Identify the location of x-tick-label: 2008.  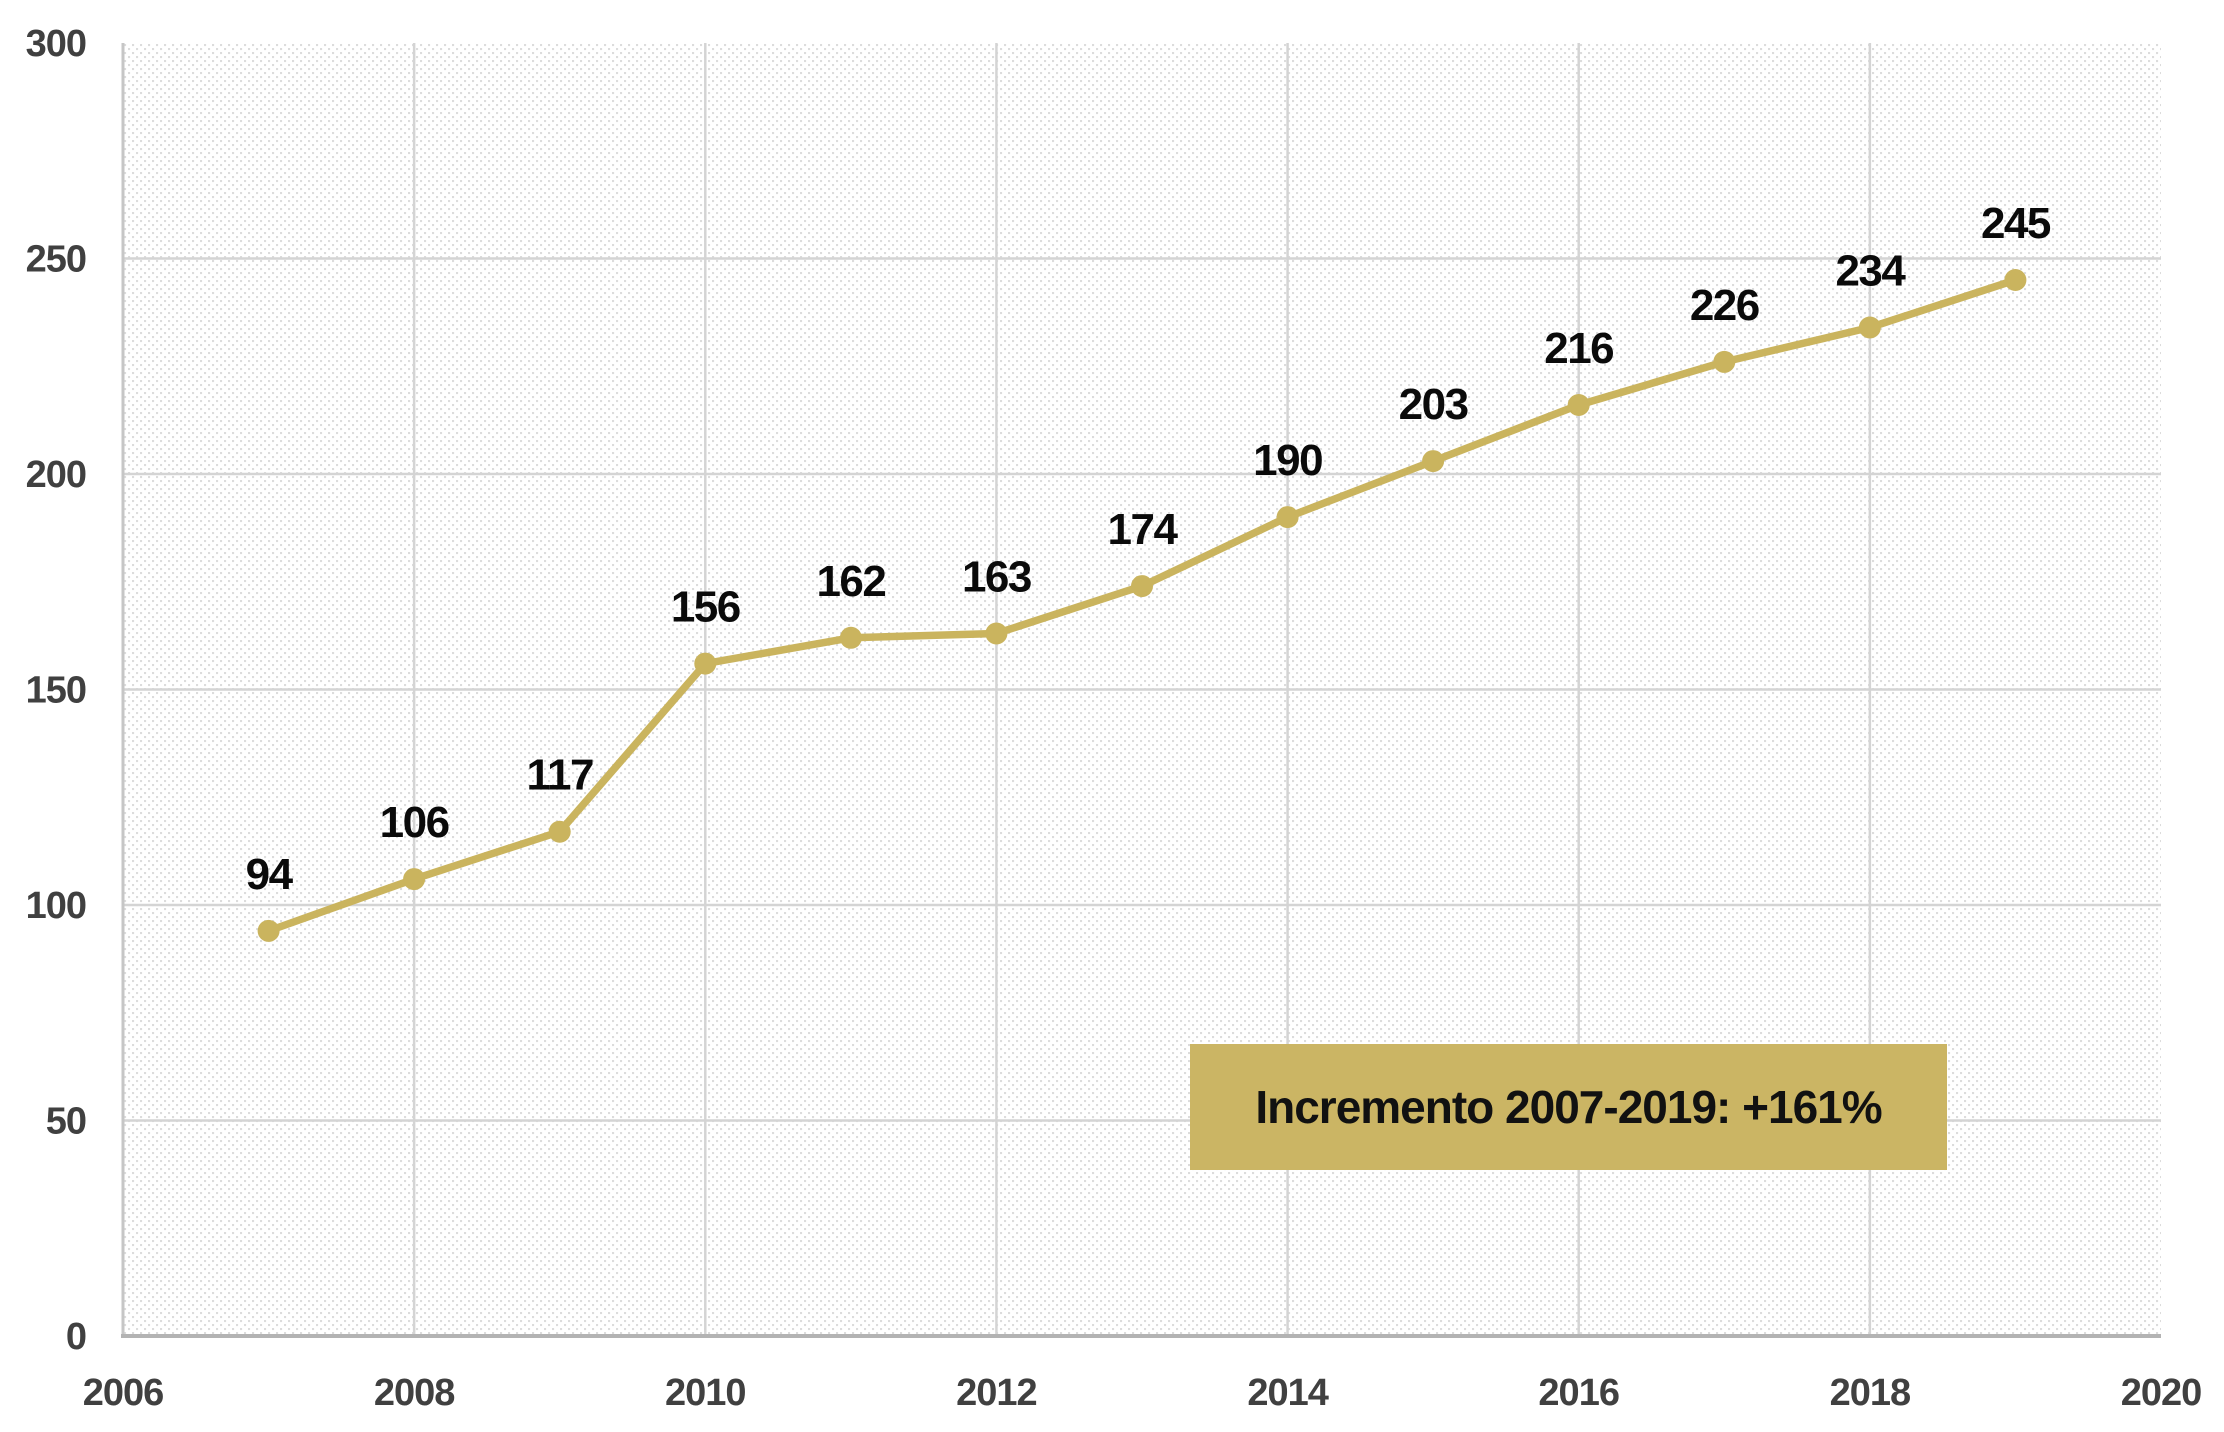
(414, 1393).